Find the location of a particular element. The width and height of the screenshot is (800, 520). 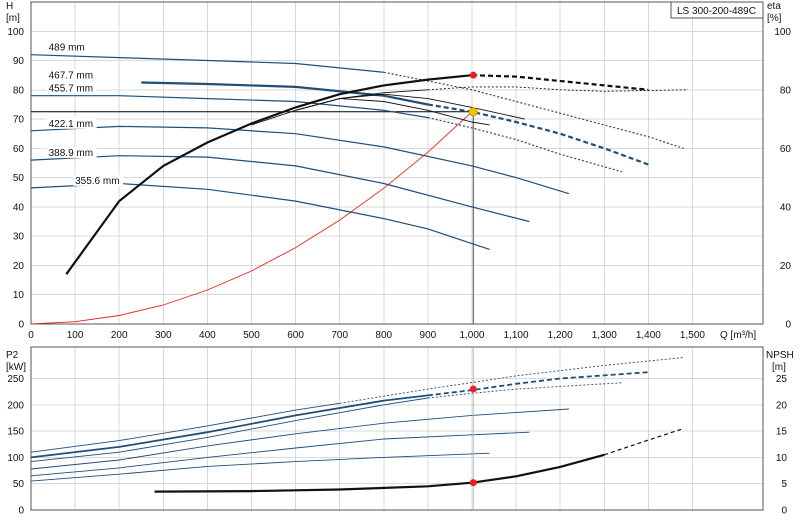

head-tick-label: 60 is located at coordinates (19, 149).